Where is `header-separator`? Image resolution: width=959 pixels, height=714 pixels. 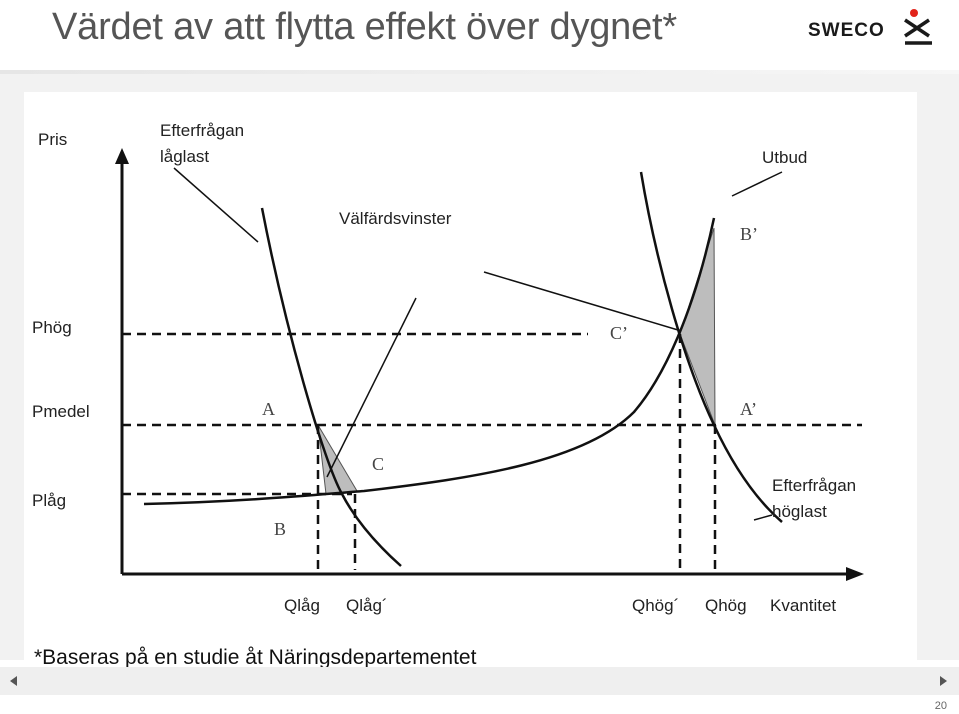 header-separator is located at coordinates (479, 72).